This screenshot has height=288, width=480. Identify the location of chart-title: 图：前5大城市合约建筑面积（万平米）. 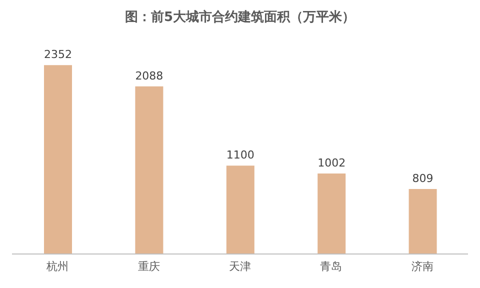
(240, 17).